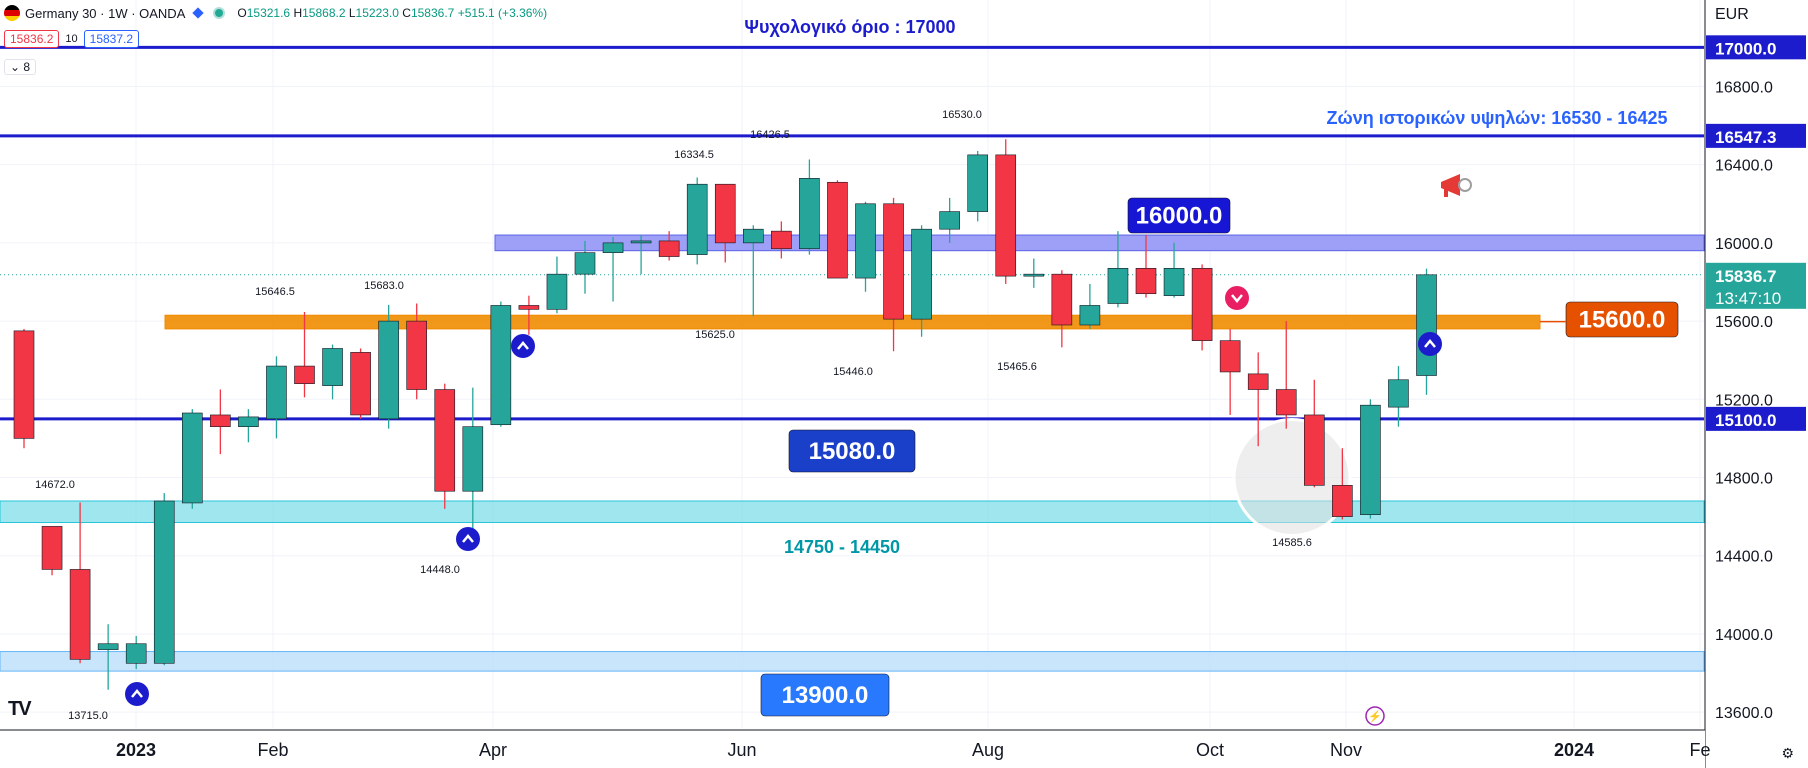  I want to click on megaphone-handle, so click(1446, 192).